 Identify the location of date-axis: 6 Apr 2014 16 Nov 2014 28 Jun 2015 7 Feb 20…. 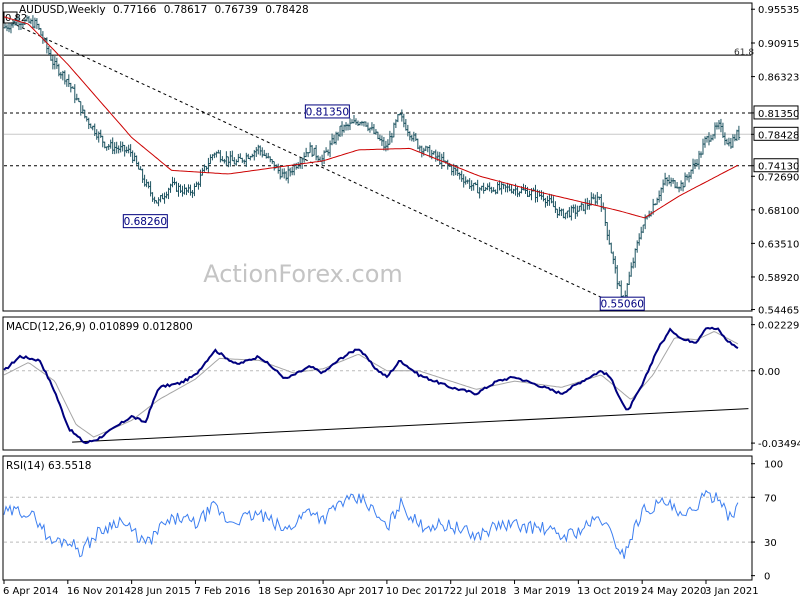
(381, 588).